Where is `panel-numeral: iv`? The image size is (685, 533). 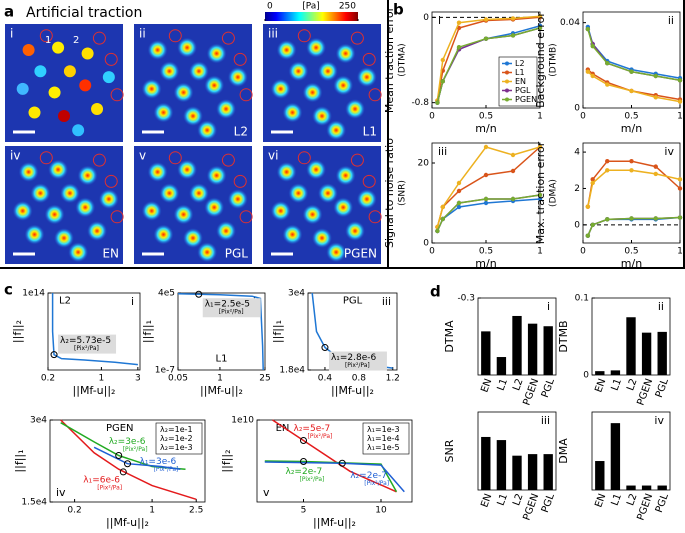
panel-numeral: iv is located at coordinates (659, 420).